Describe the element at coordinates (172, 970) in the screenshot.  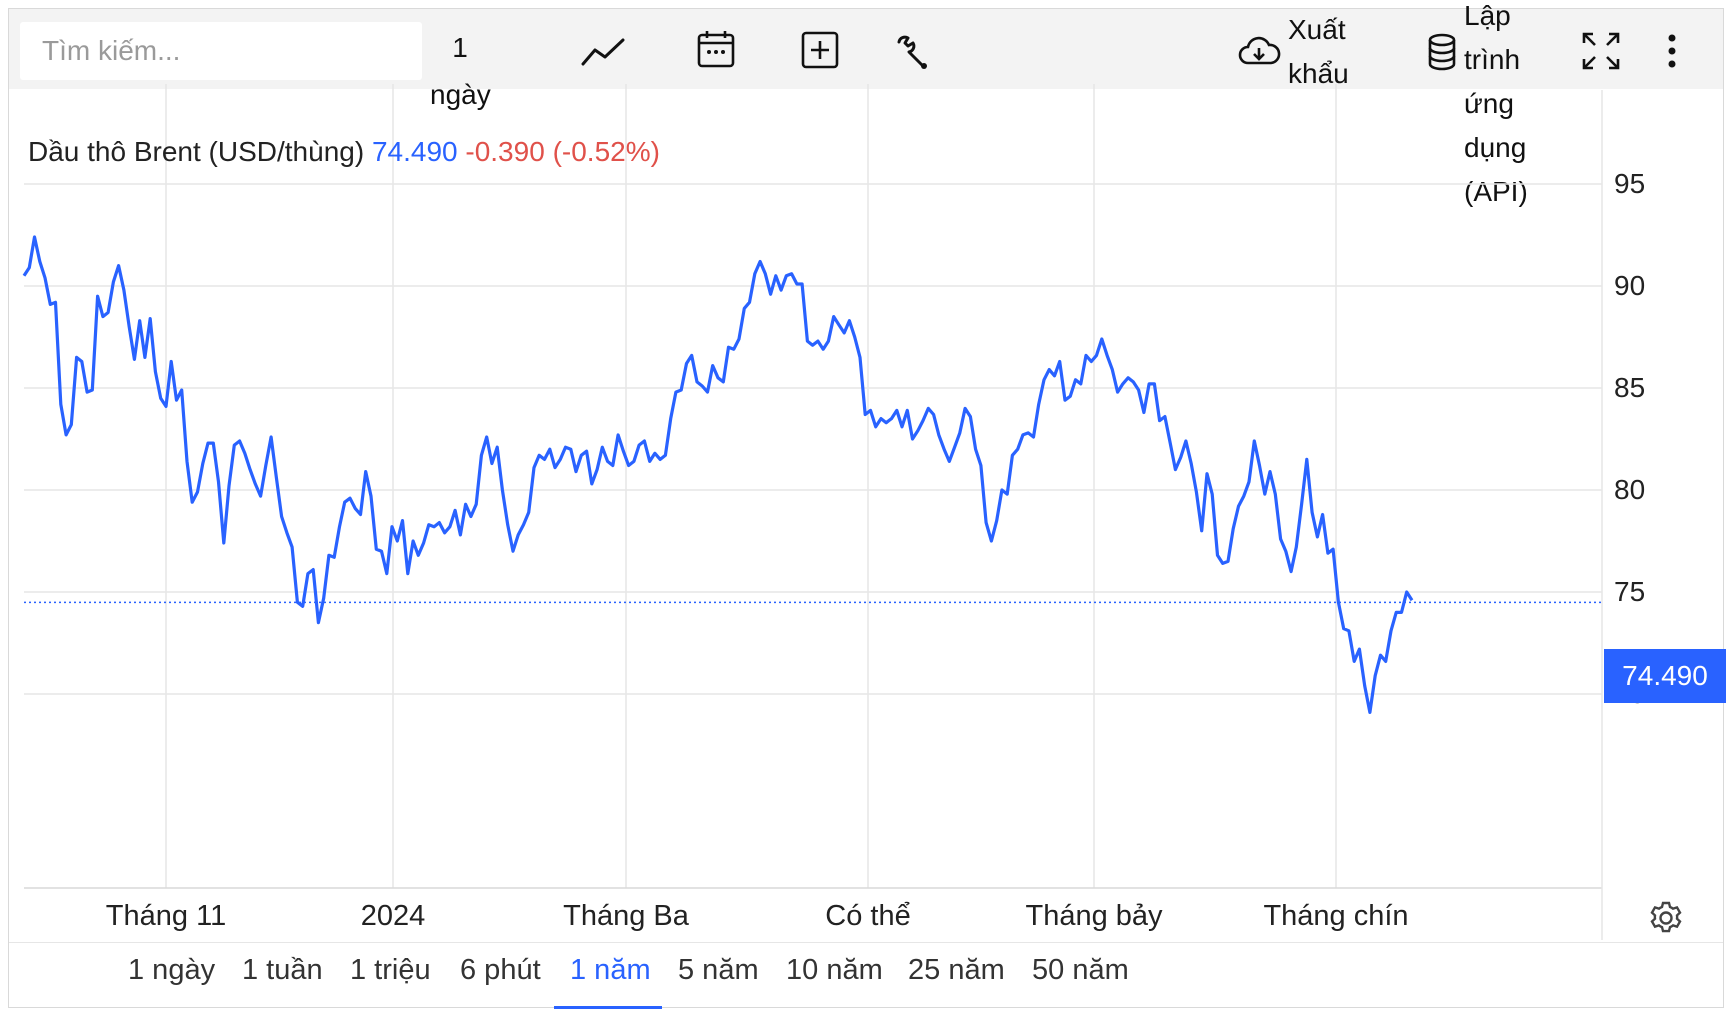
I see `range-button: 1 ngày` at that location.